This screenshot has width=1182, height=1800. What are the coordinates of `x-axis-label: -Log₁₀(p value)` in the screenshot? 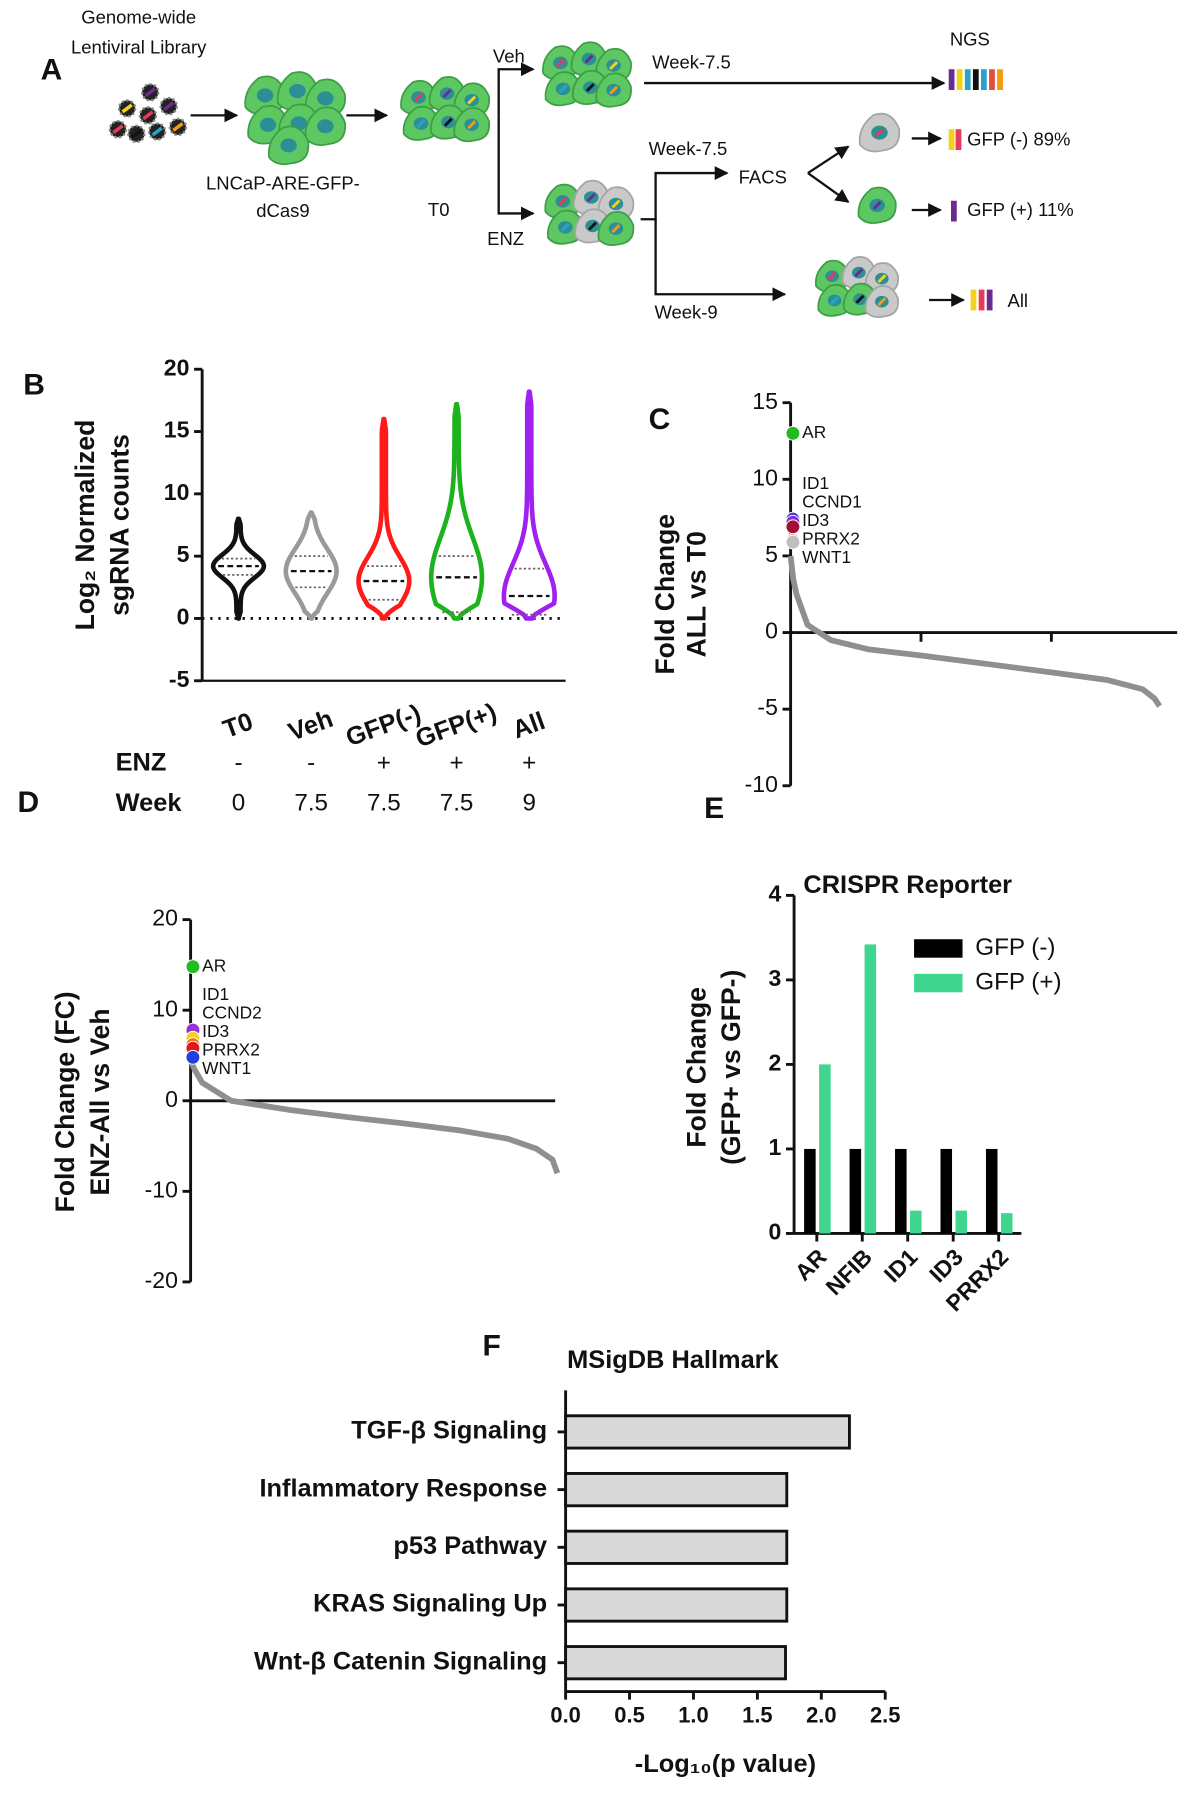 It's located at (725, 1764).